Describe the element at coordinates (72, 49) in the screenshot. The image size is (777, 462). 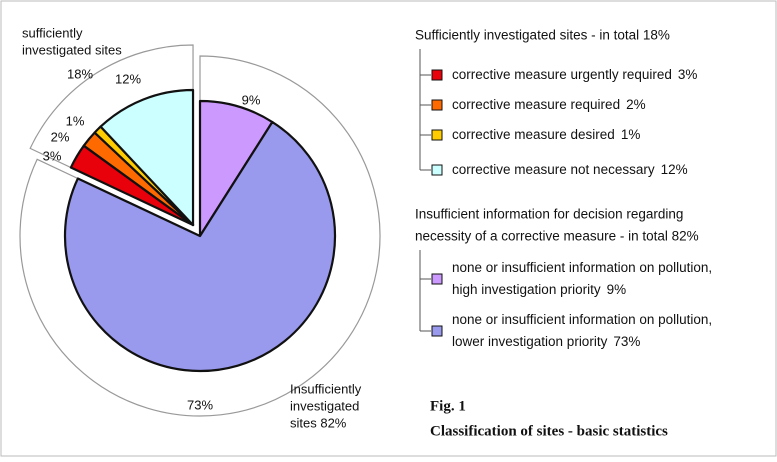
I see `group-label: investigated sites` at that location.